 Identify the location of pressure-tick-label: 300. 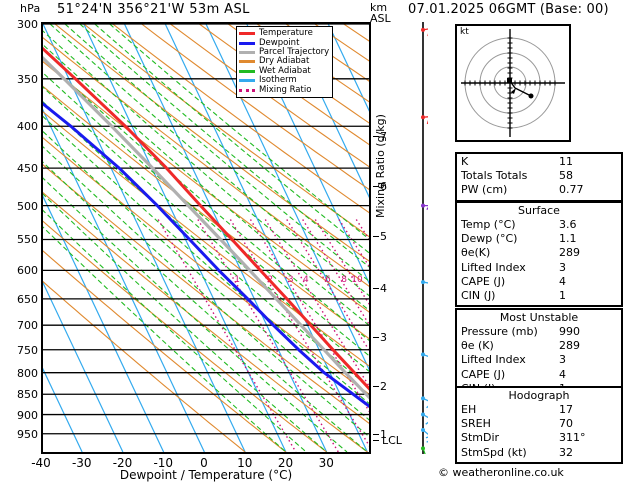
(27, 24).